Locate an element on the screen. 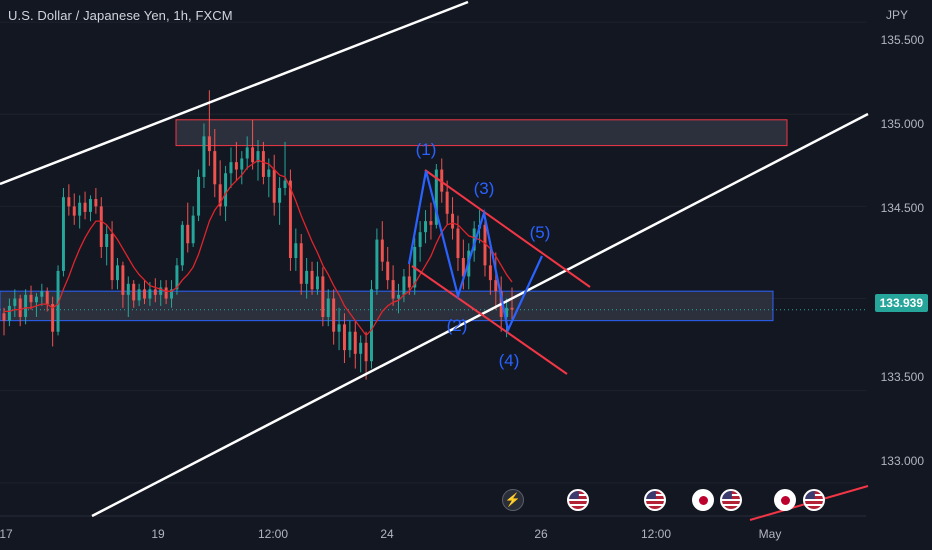 The image size is (932, 550). wave-label-2: (2) is located at coordinates (457, 325).